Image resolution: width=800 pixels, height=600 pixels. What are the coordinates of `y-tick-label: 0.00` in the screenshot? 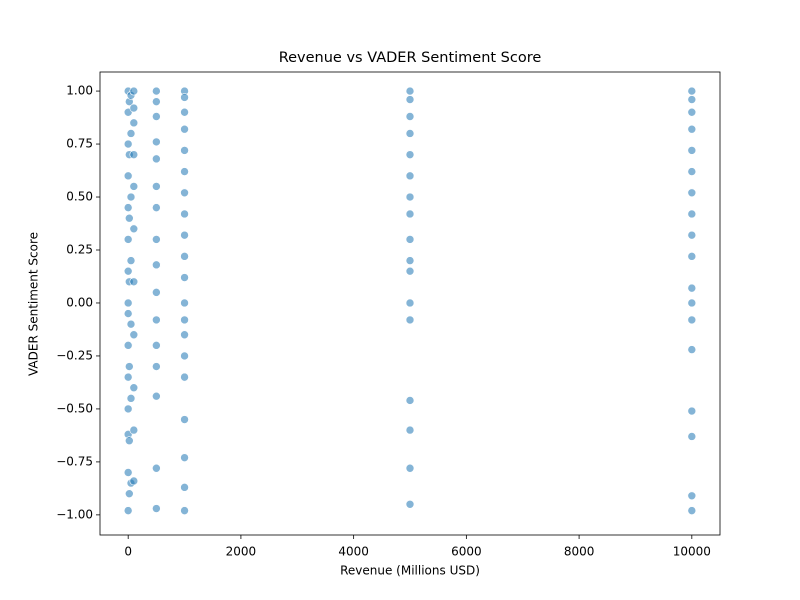 It's located at (79, 302).